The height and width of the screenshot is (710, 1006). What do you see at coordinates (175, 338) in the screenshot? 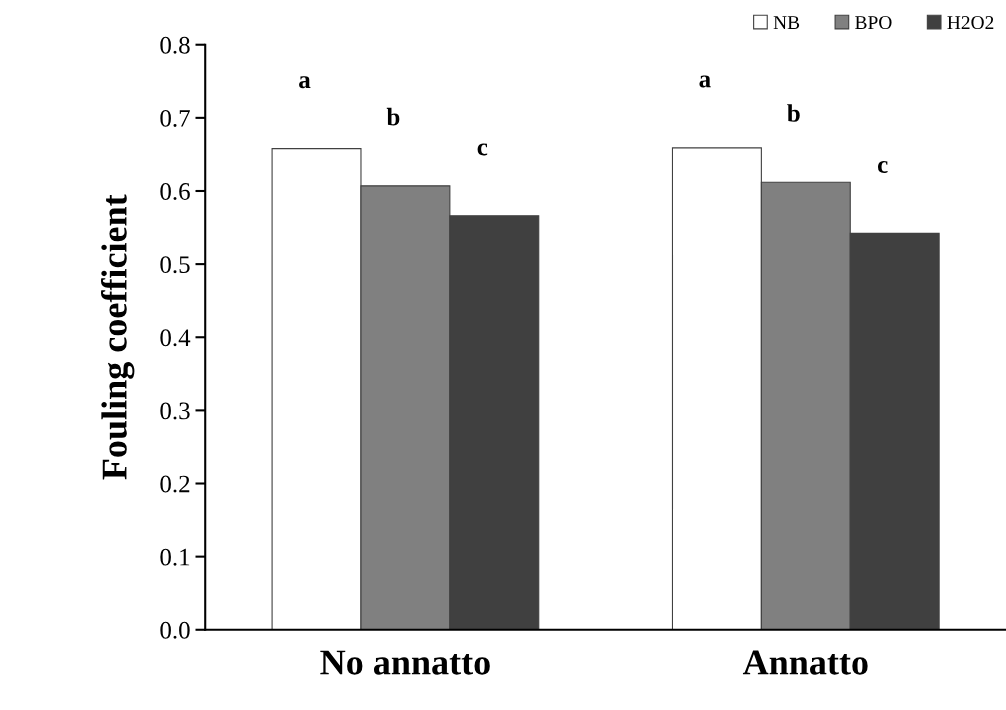
I see `y-tick-label: 0.4` at bounding box center [175, 338].